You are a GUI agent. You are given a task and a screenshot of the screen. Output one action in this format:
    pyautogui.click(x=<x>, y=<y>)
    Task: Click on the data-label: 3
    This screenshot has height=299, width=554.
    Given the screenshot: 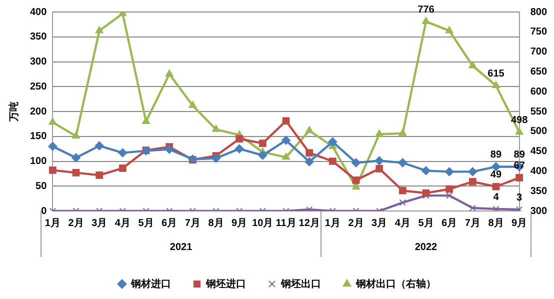 What is the action you would take?
    pyautogui.click(x=519, y=198)
    